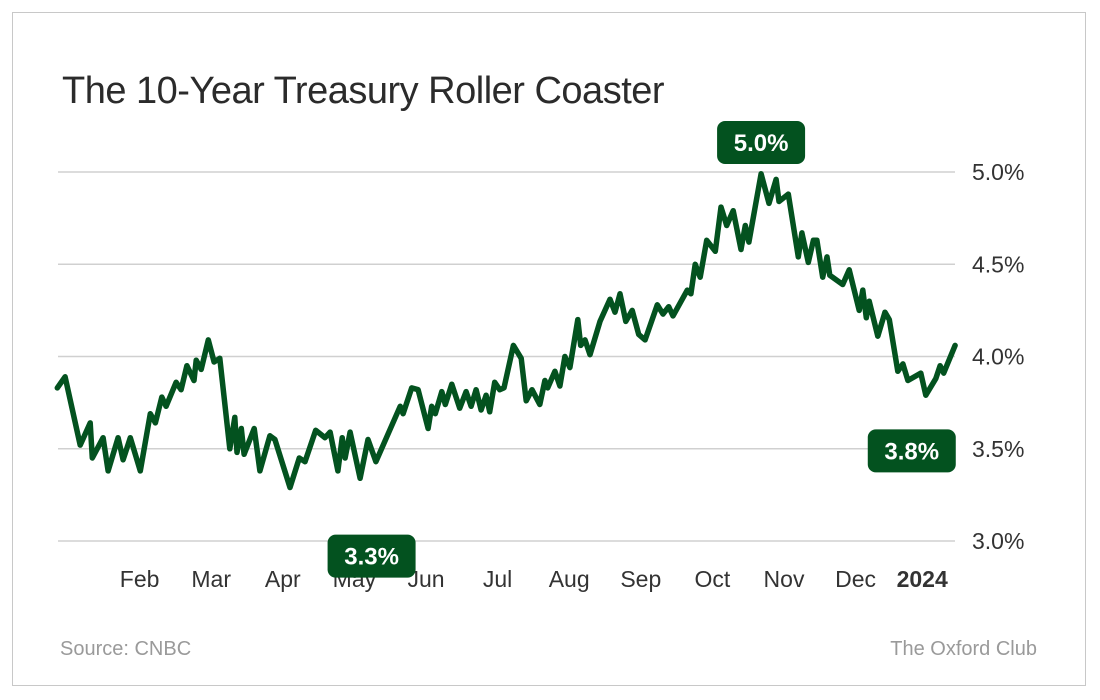 The width and height of the screenshot is (1100, 700). I want to click on x-tick-label: Apr, so click(283, 579).